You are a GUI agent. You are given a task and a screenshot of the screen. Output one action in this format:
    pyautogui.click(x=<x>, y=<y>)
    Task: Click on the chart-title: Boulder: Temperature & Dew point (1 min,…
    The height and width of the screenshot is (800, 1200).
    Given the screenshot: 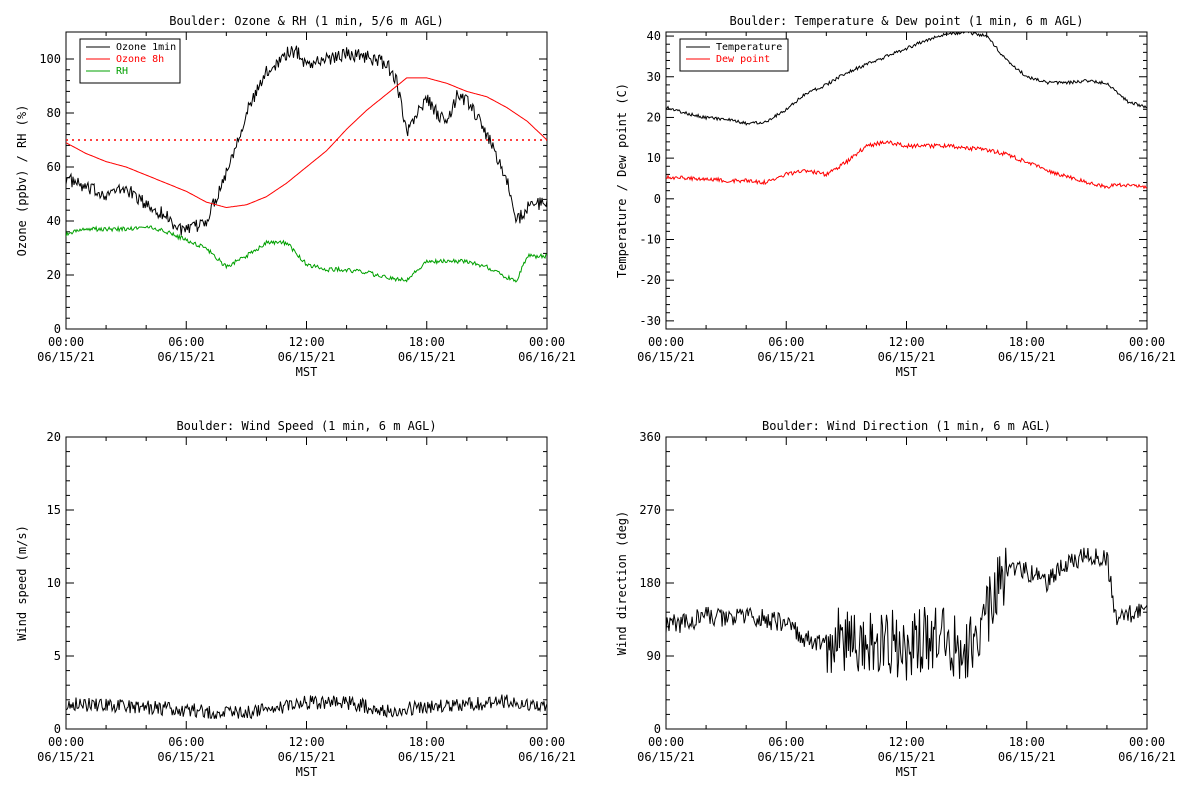 What is the action you would take?
    pyautogui.click(x=906, y=21)
    